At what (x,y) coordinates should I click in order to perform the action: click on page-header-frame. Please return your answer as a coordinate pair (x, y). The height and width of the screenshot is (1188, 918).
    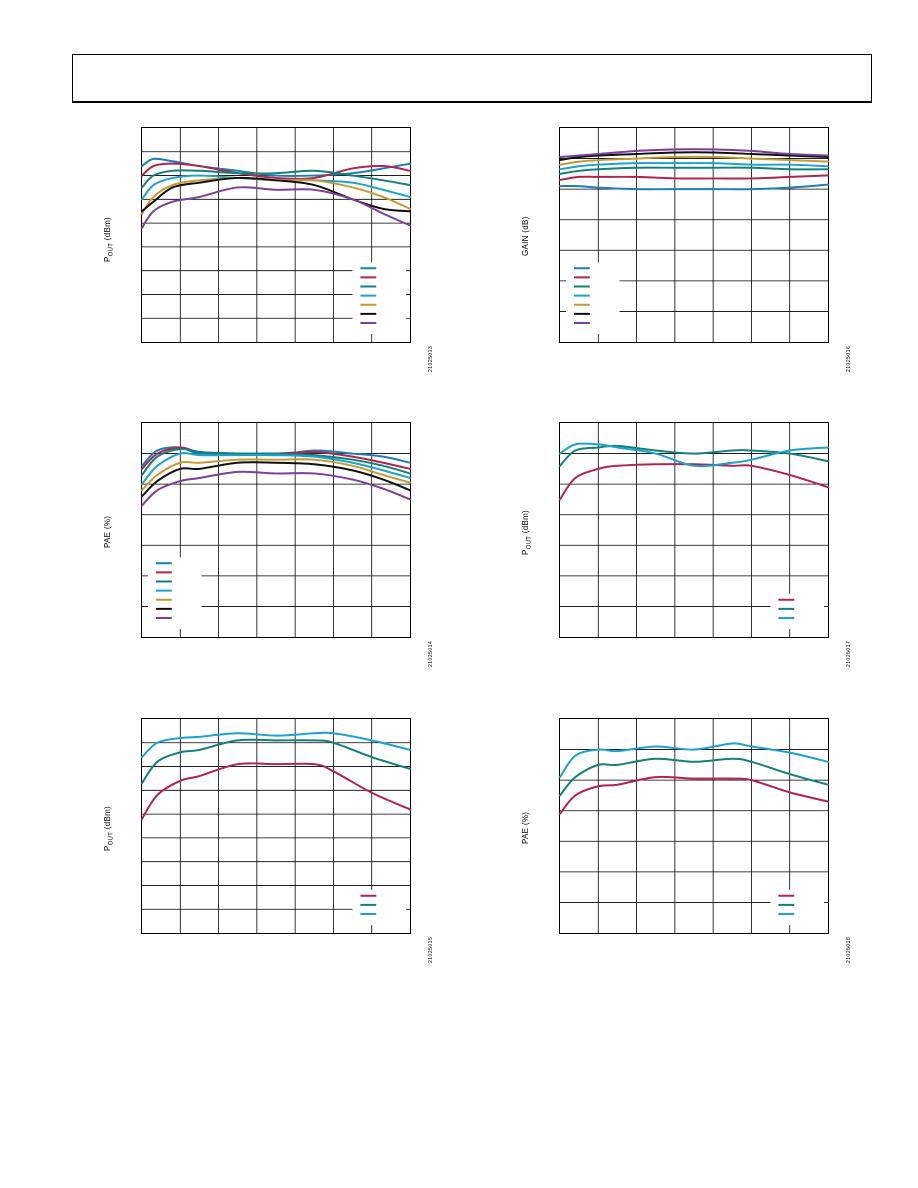
    Looking at the image, I should click on (472, 78).